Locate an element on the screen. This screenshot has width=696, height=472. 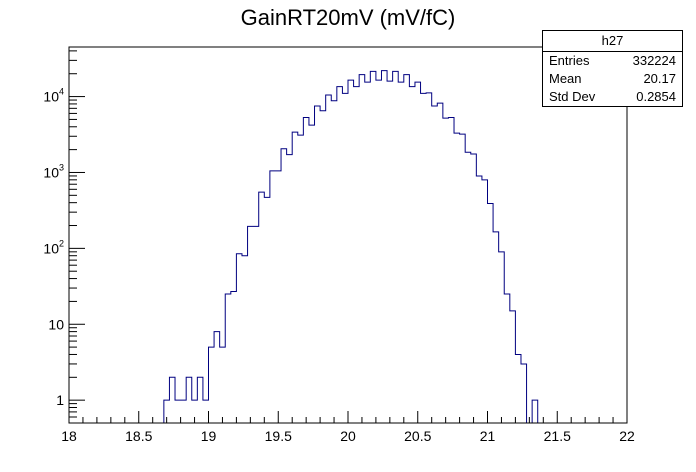
stats-row-stddev: Std Dev 0.2854 is located at coordinates (612, 97).